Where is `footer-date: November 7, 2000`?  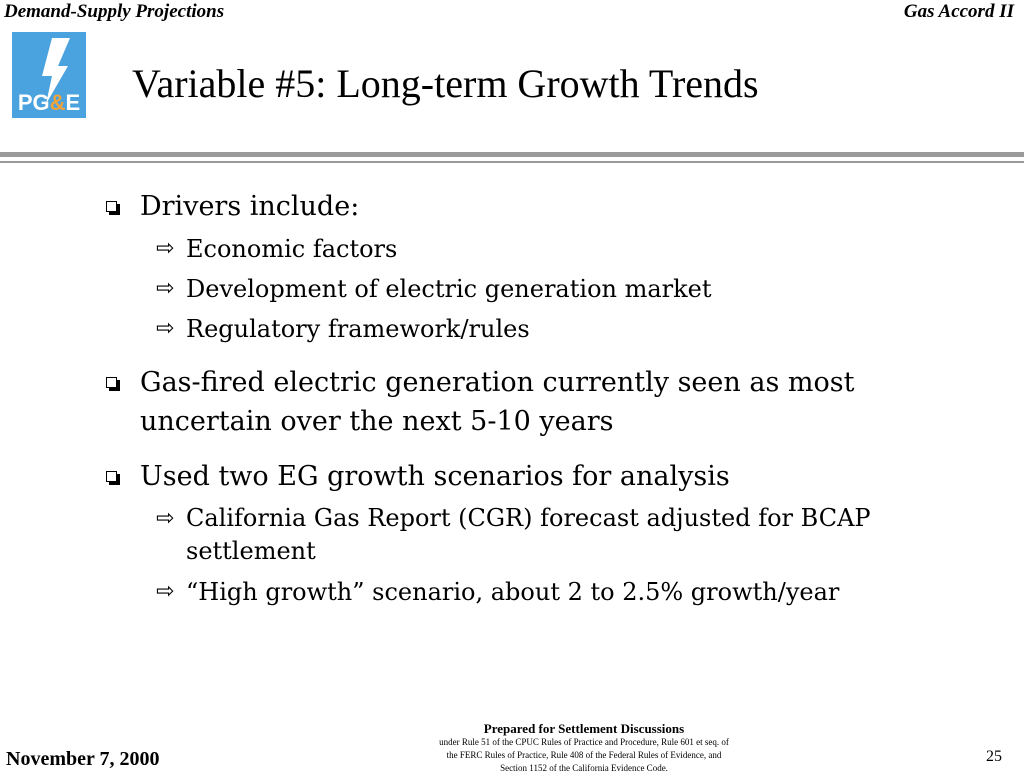
footer-date: November 7, 2000 is located at coordinates (83, 759).